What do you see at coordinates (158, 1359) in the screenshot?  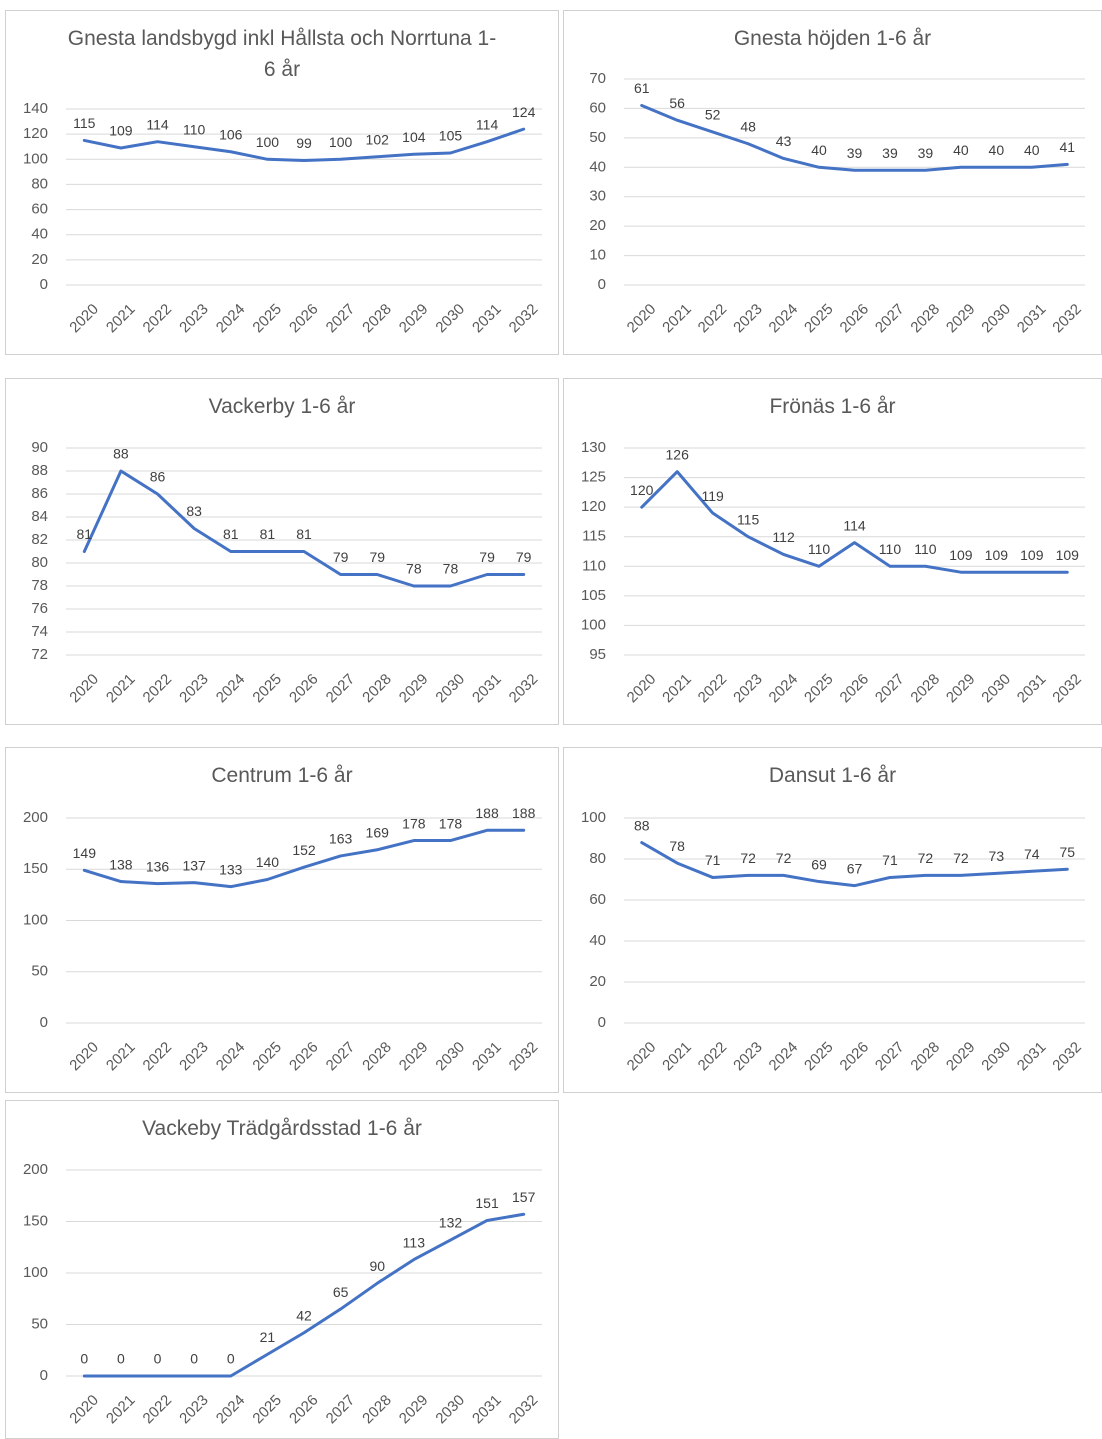 I see `data-label: 0` at bounding box center [158, 1359].